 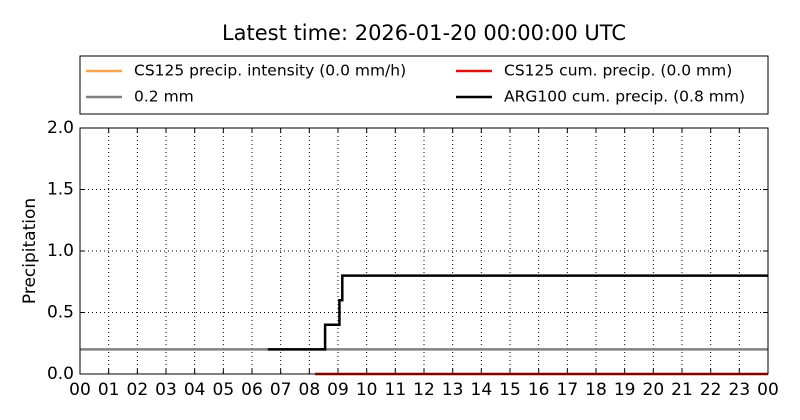 What do you see at coordinates (624, 97) in the screenshot?
I see `legend-label: ARG100 cum. precip. (0.8 mm)` at bounding box center [624, 97].